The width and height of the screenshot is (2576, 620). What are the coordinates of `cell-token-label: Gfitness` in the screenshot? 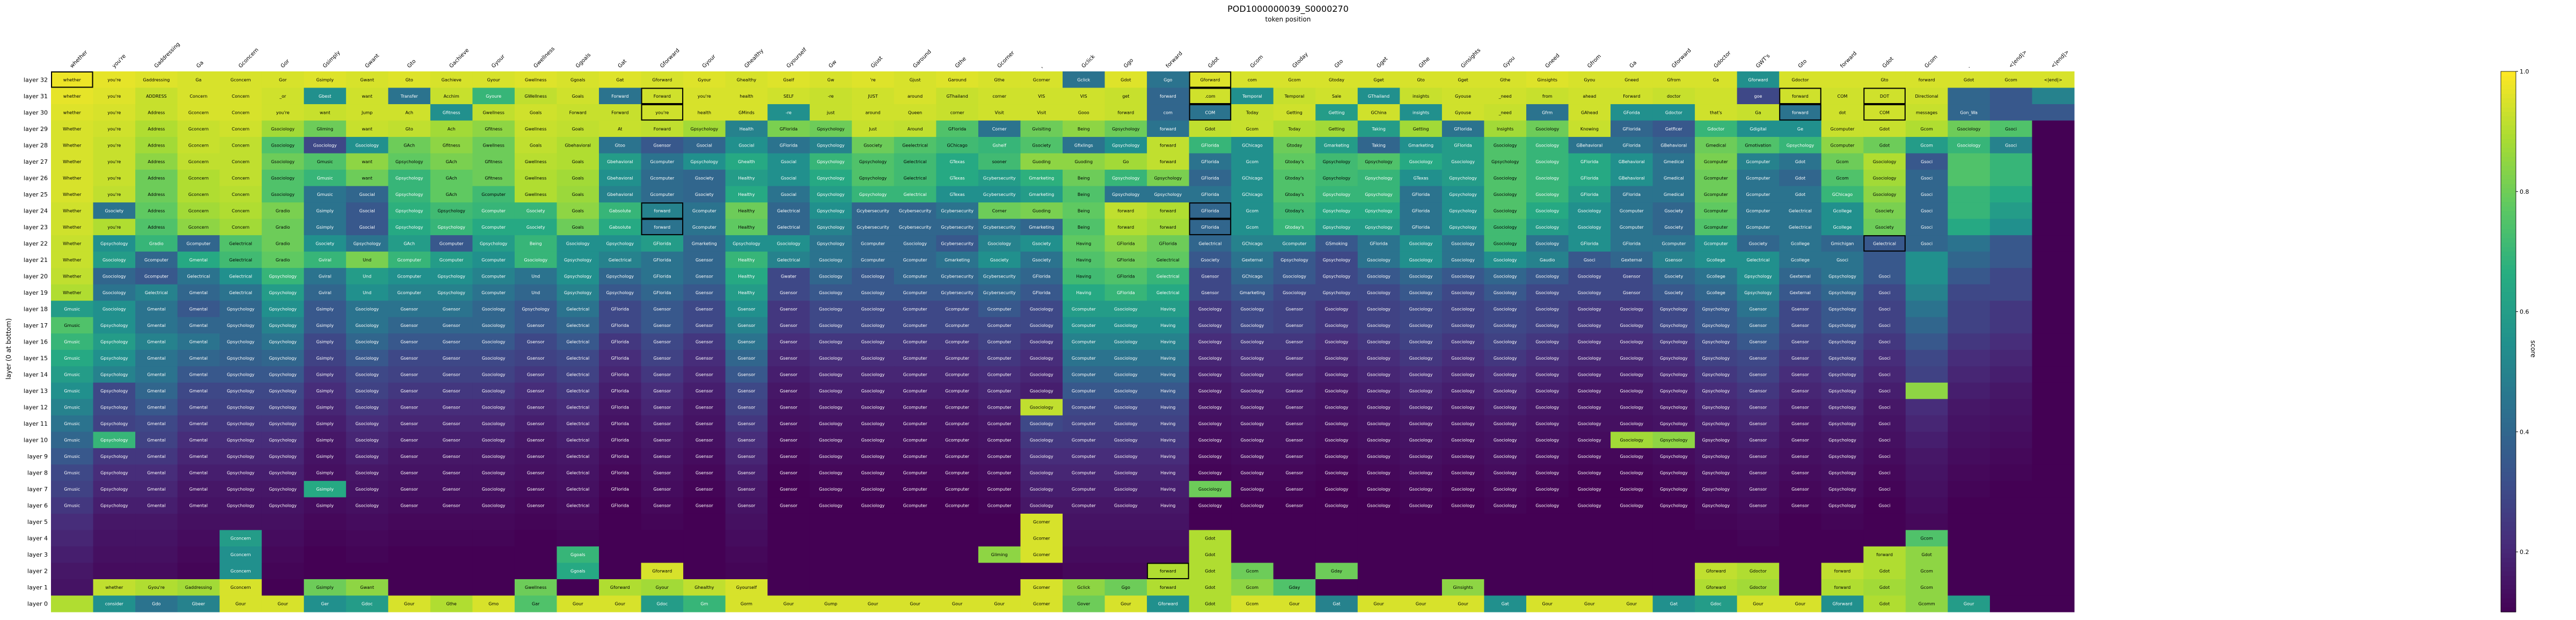 It's located at (493, 178).